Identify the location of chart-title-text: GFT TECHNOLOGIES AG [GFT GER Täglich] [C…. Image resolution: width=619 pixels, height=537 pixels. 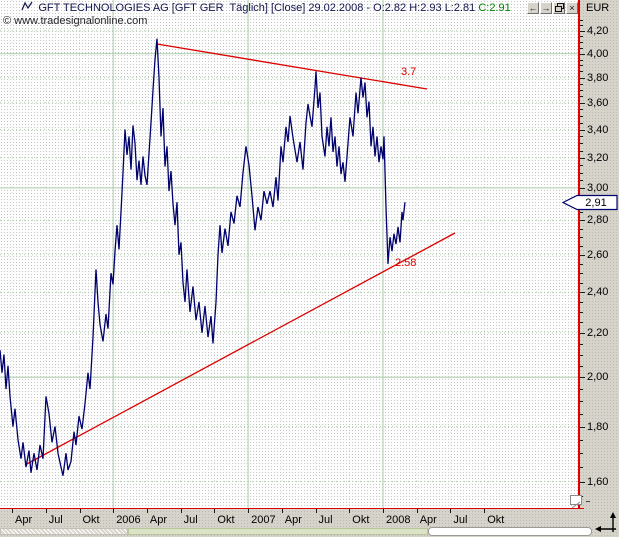
(258, 7).